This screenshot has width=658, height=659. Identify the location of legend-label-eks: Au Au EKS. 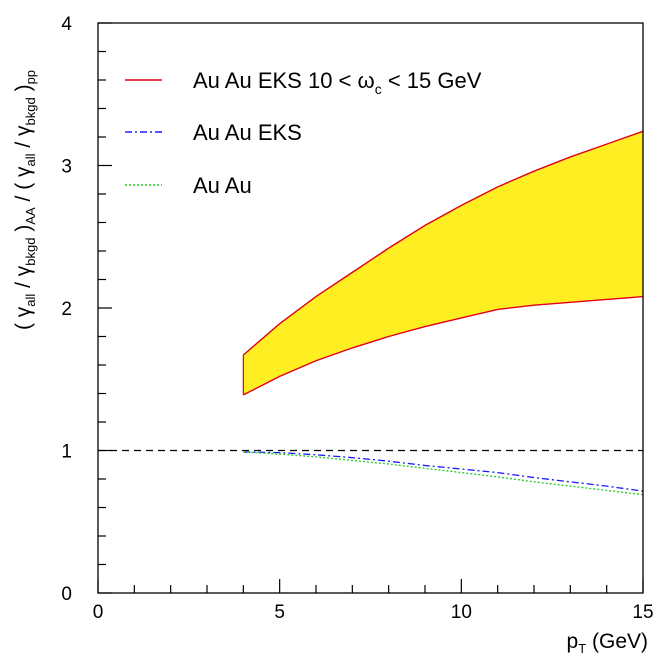
(247, 132).